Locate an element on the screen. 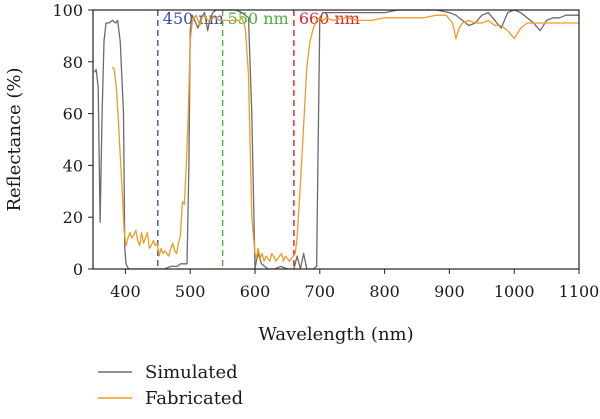  y-tick-label: 40 is located at coordinates (73, 165).